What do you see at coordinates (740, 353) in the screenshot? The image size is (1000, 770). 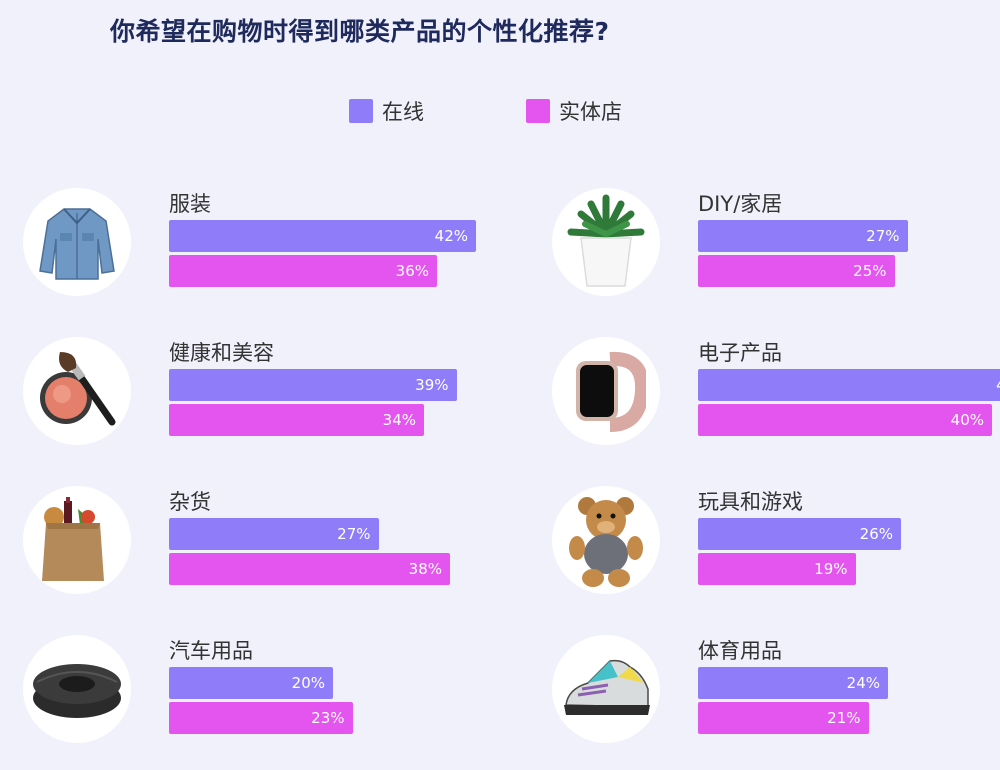 I see `category-label: 电子产品` at bounding box center [740, 353].